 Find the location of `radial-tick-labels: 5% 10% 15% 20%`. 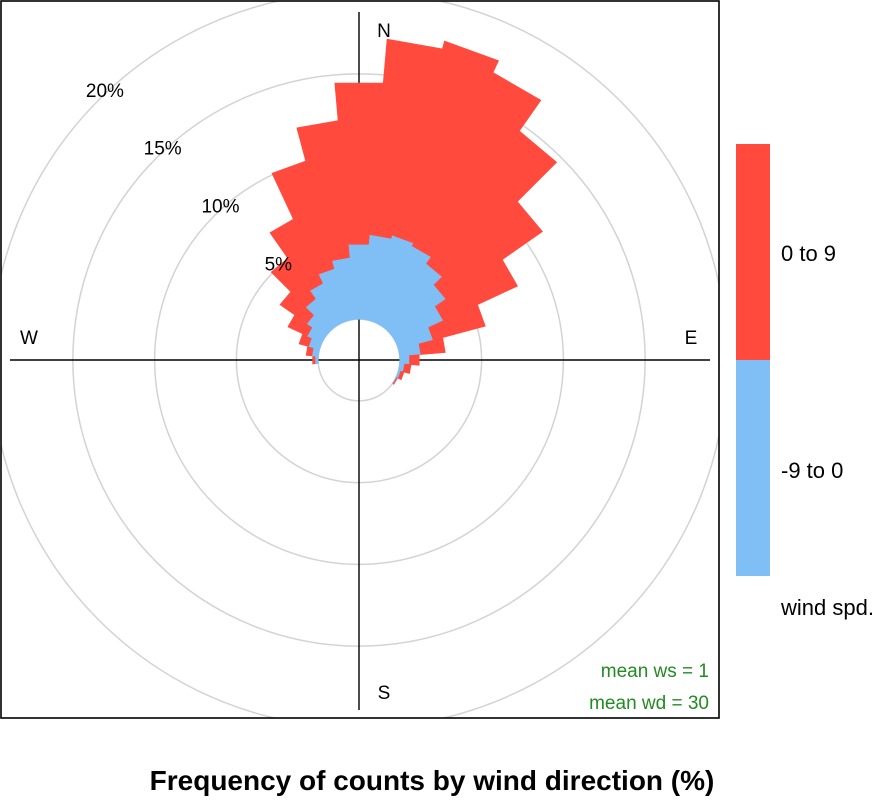

radial-tick-labels: 5% 10% 15% 20% is located at coordinates (189, 178).